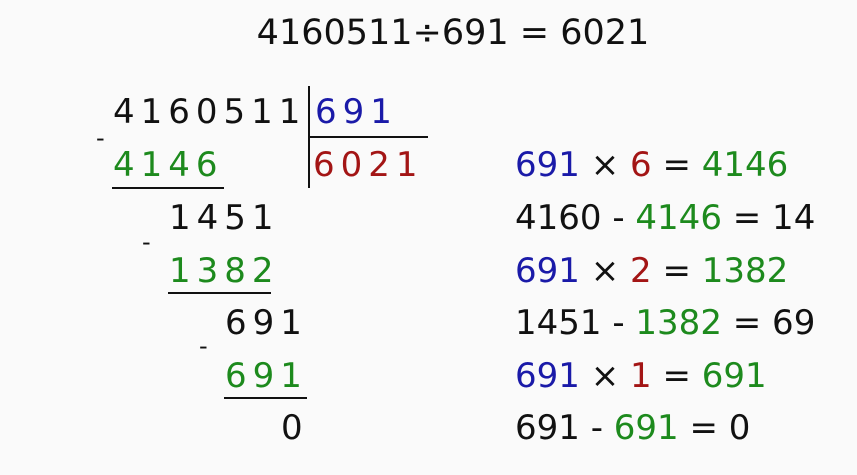 The width and height of the screenshot is (857, 475). What do you see at coordinates (641, 165) in the screenshot?
I see `equation-term: 6` at bounding box center [641, 165].